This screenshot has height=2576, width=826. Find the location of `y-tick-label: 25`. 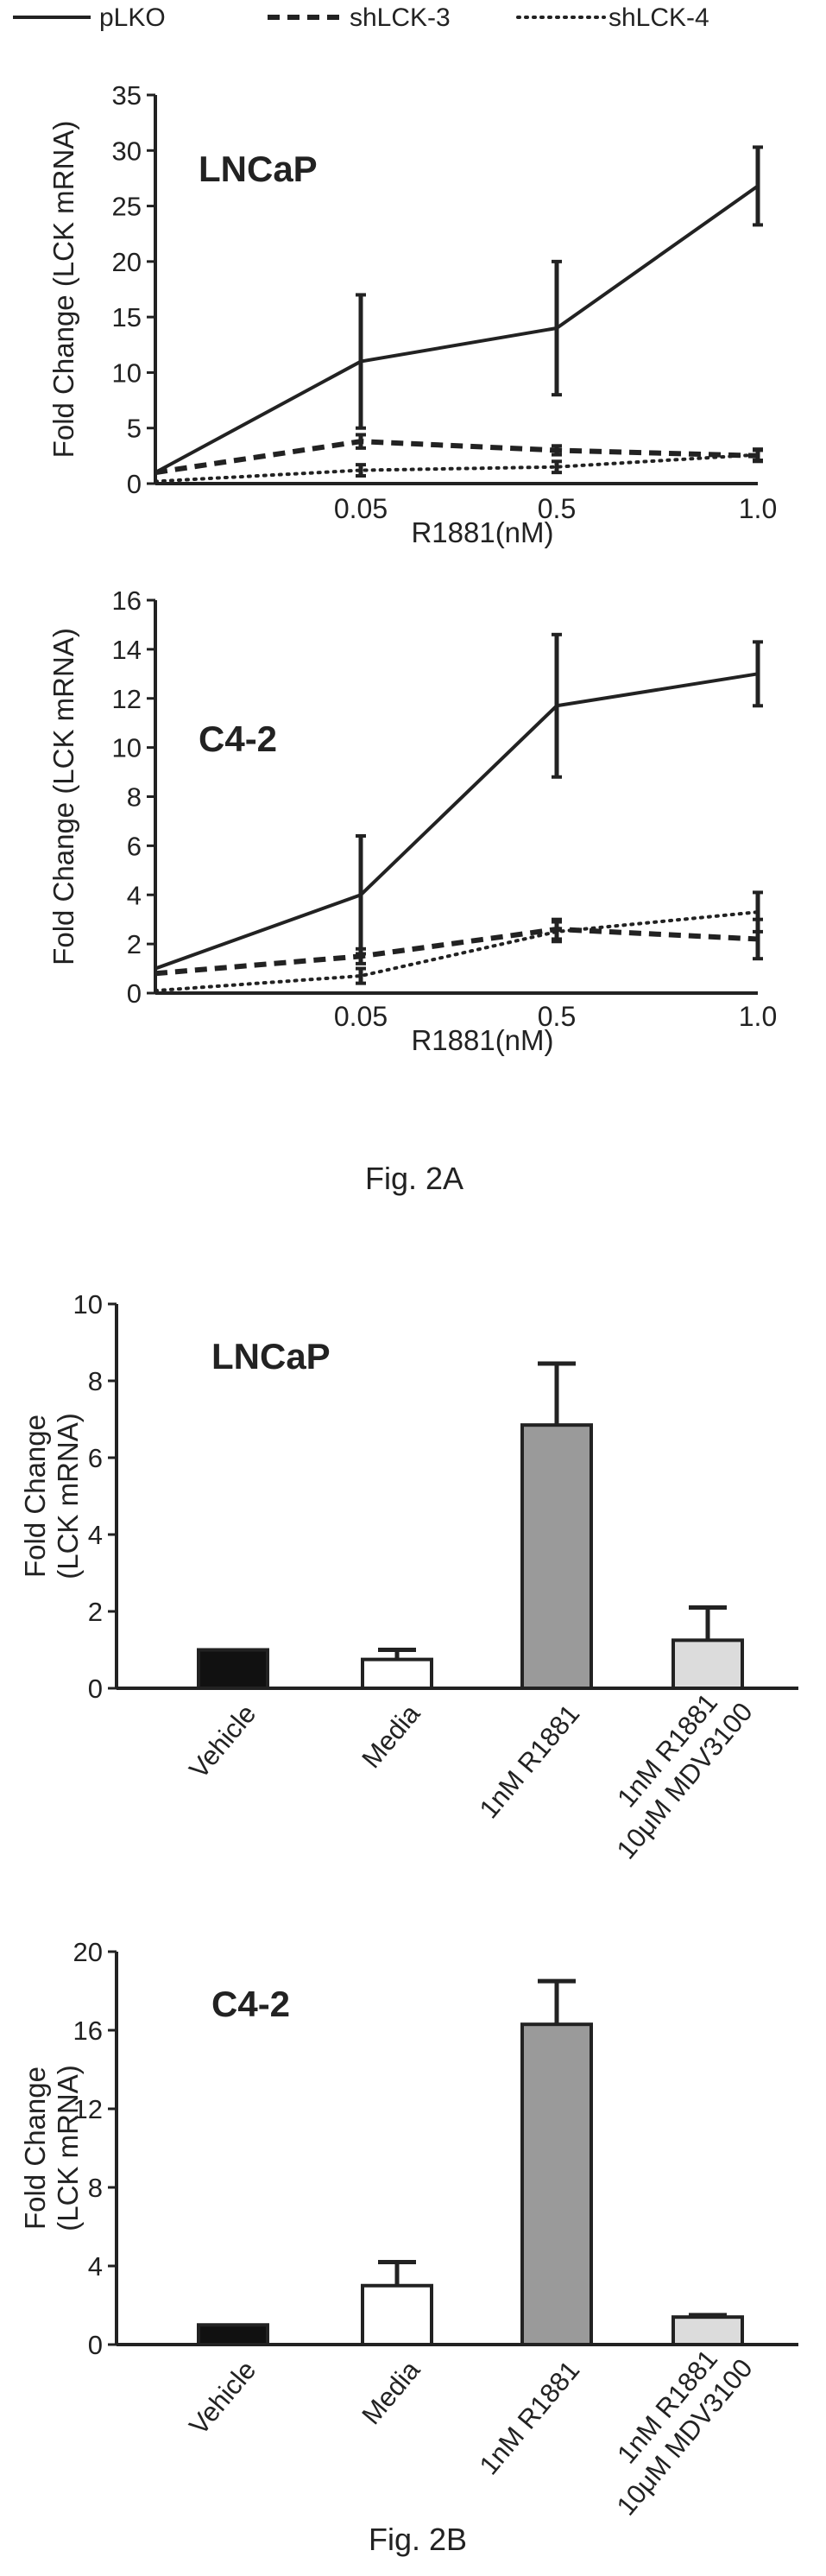

y-tick-label: 25 is located at coordinates (127, 207).